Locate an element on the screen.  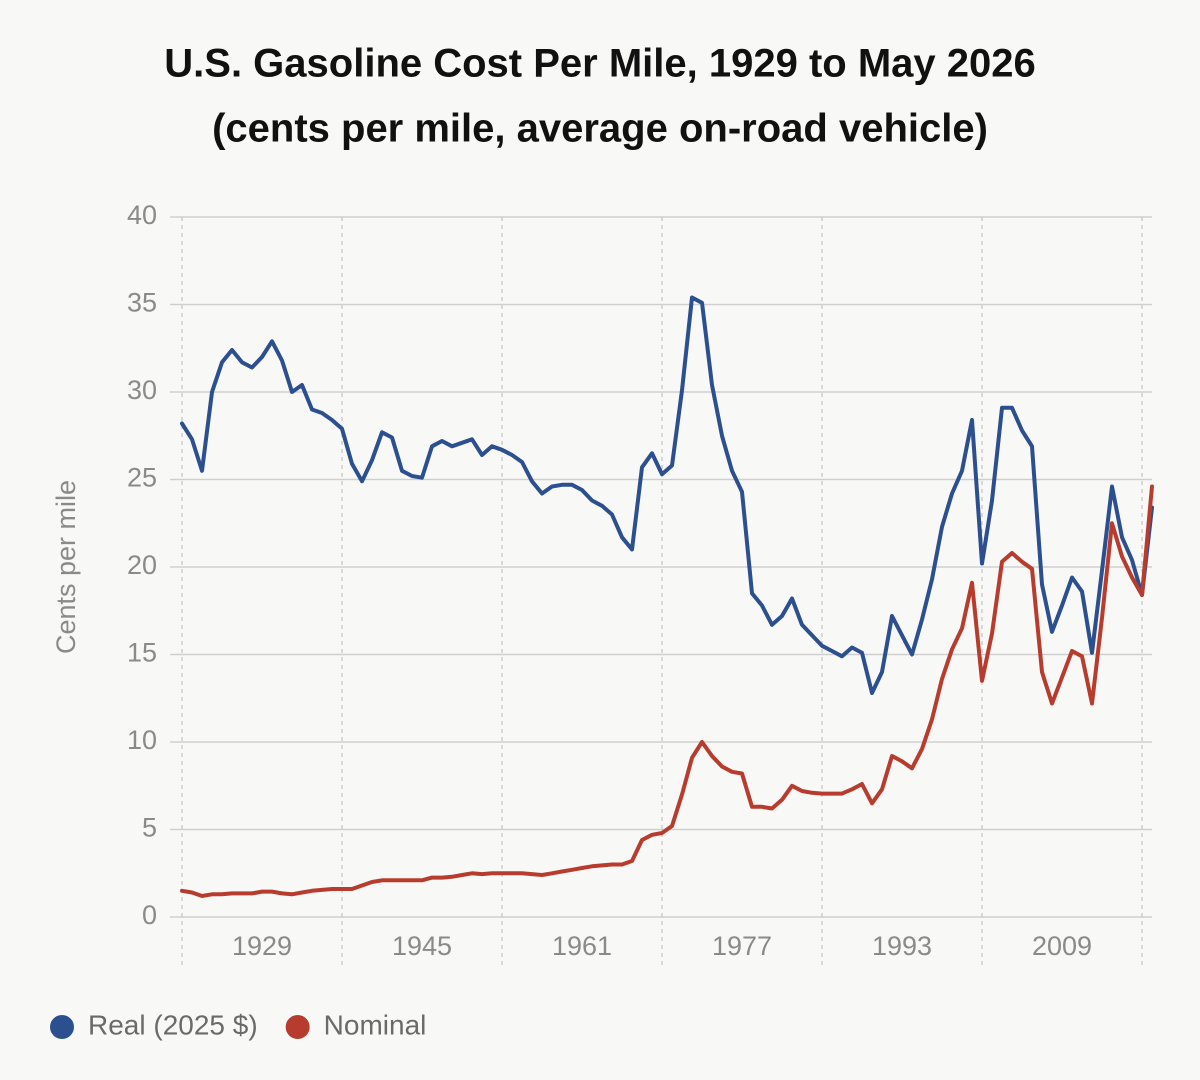
x-tick-label: 1929 is located at coordinates (262, 946).